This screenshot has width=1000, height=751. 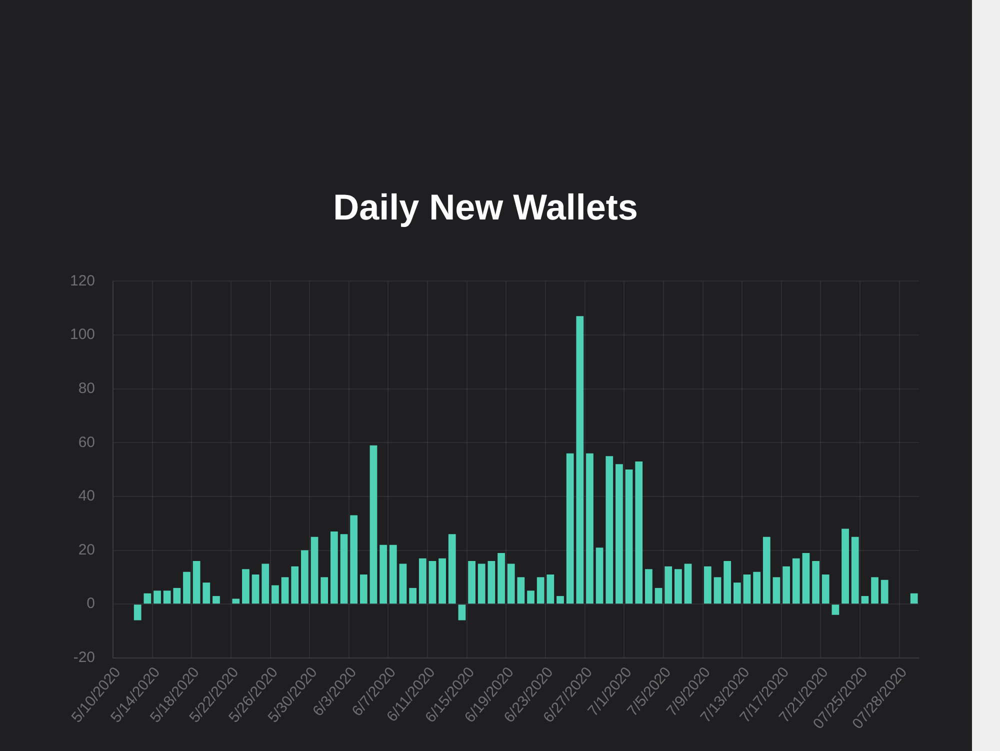 What do you see at coordinates (87, 549) in the screenshot?
I see `y-tick-label: 20` at bounding box center [87, 549].